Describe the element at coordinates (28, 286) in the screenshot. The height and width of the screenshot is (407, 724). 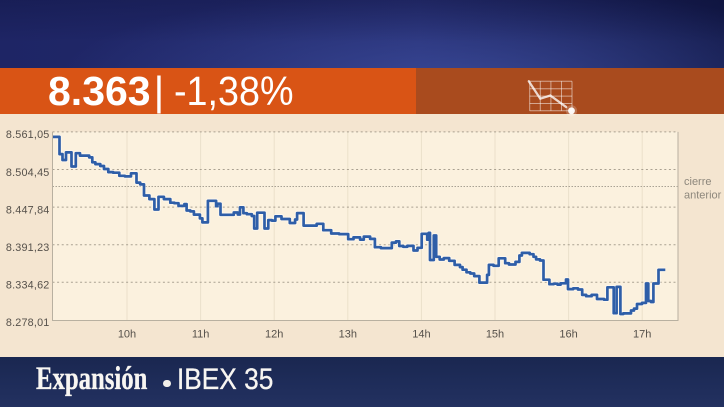
I see `svg-text: 8.334,62` at that location.